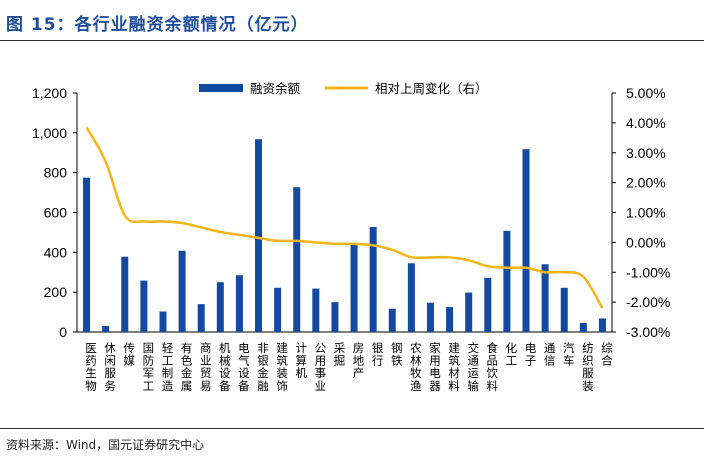 The width and height of the screenshot is (704, 461). I want to click on category-label: 银行, so click(378, 354).